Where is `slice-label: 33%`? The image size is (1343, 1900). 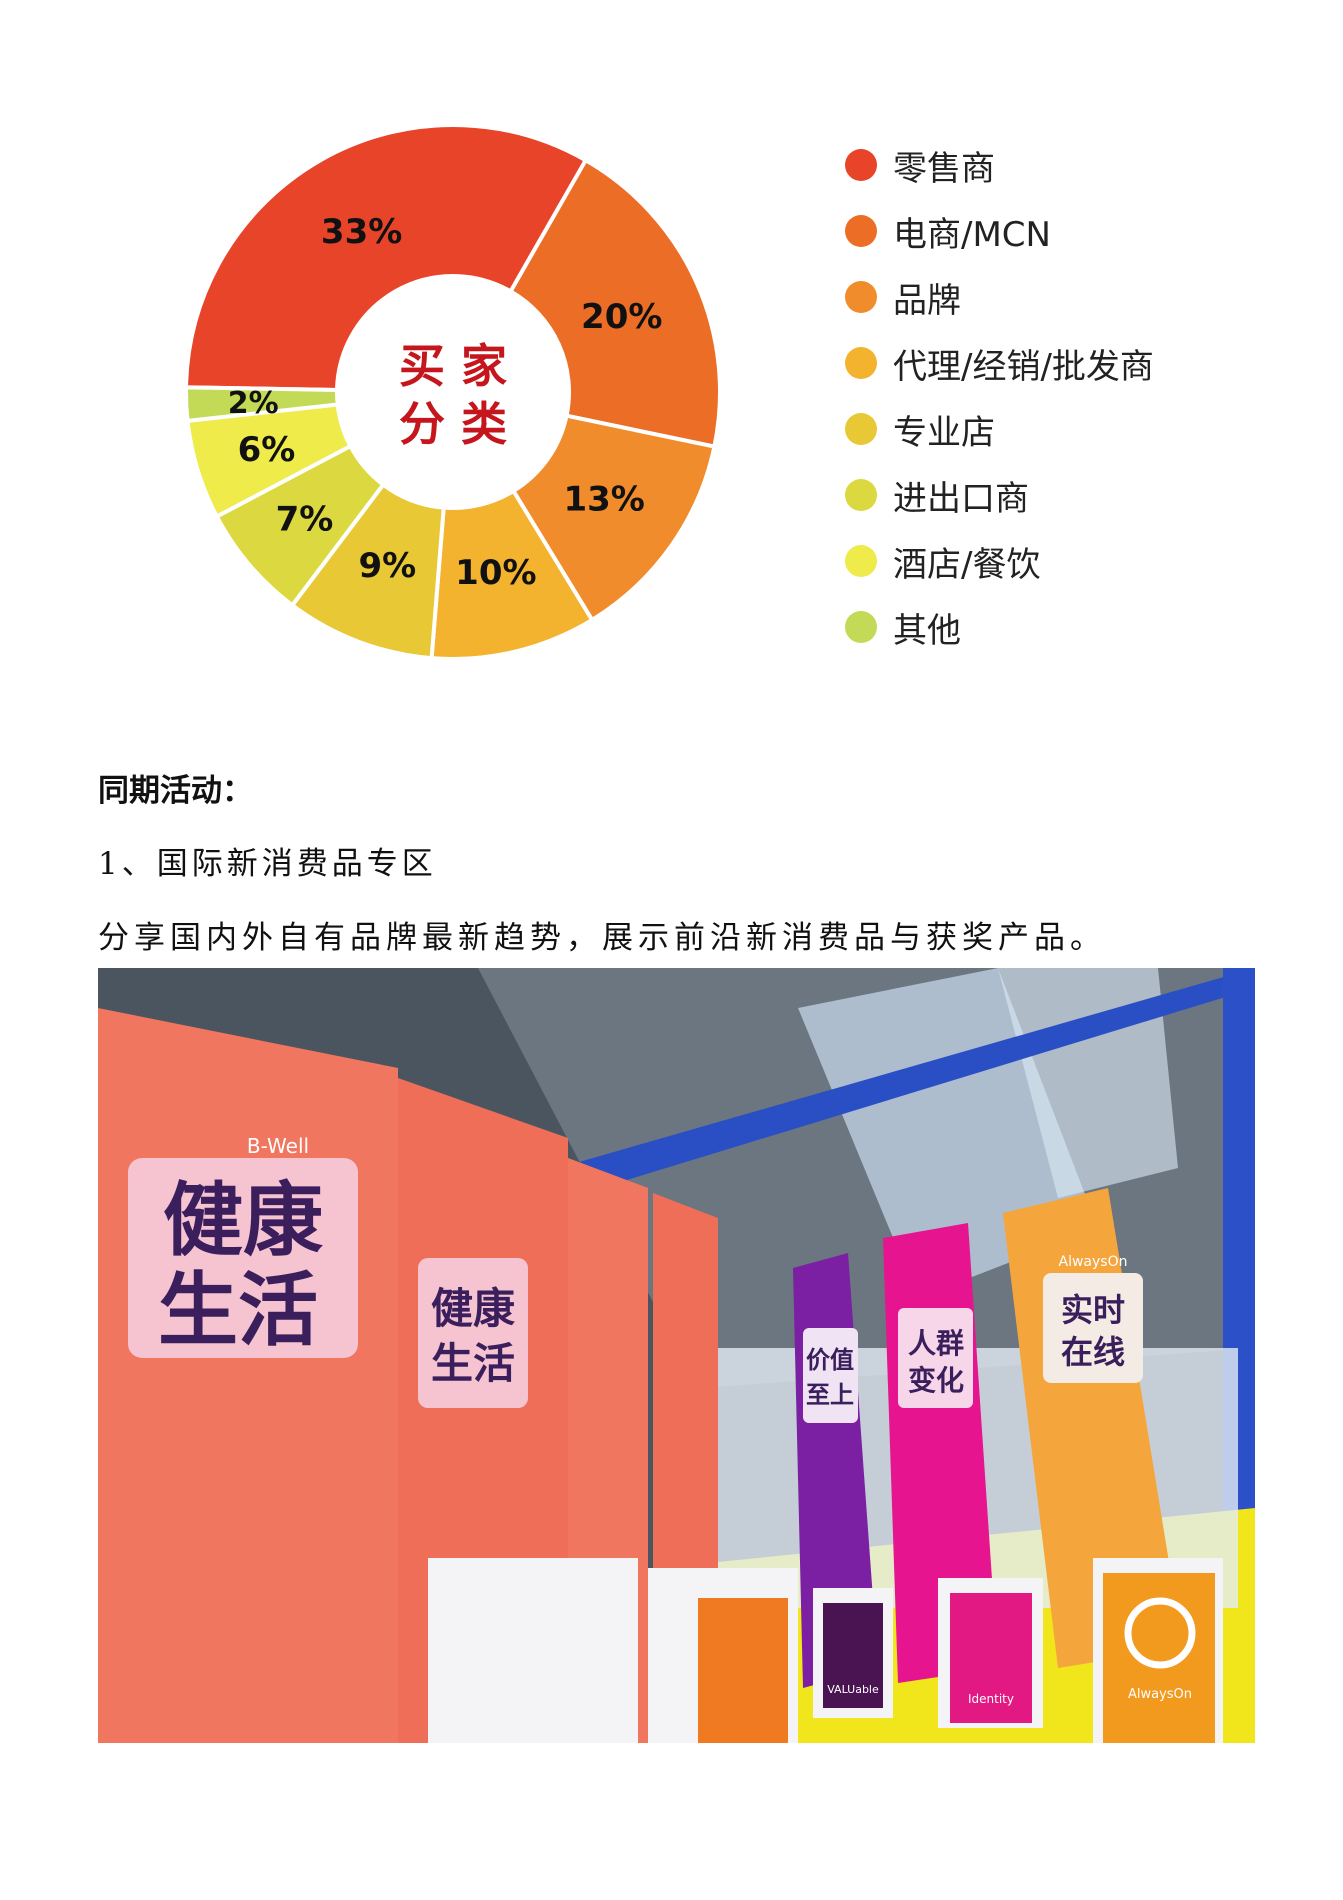
slice-label: 33% is located at coordinates (361, 232).